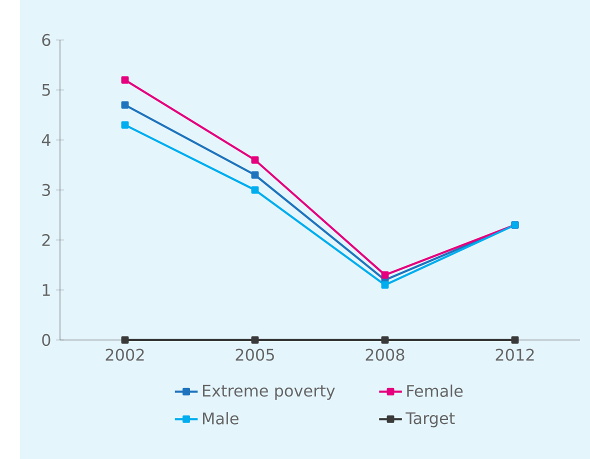 This screenshot has width=590, height=459. What do you see at coordinates (46, 40) in the screenshot?
I see `y-tick-label: 6` at bounding box center [46, 40].